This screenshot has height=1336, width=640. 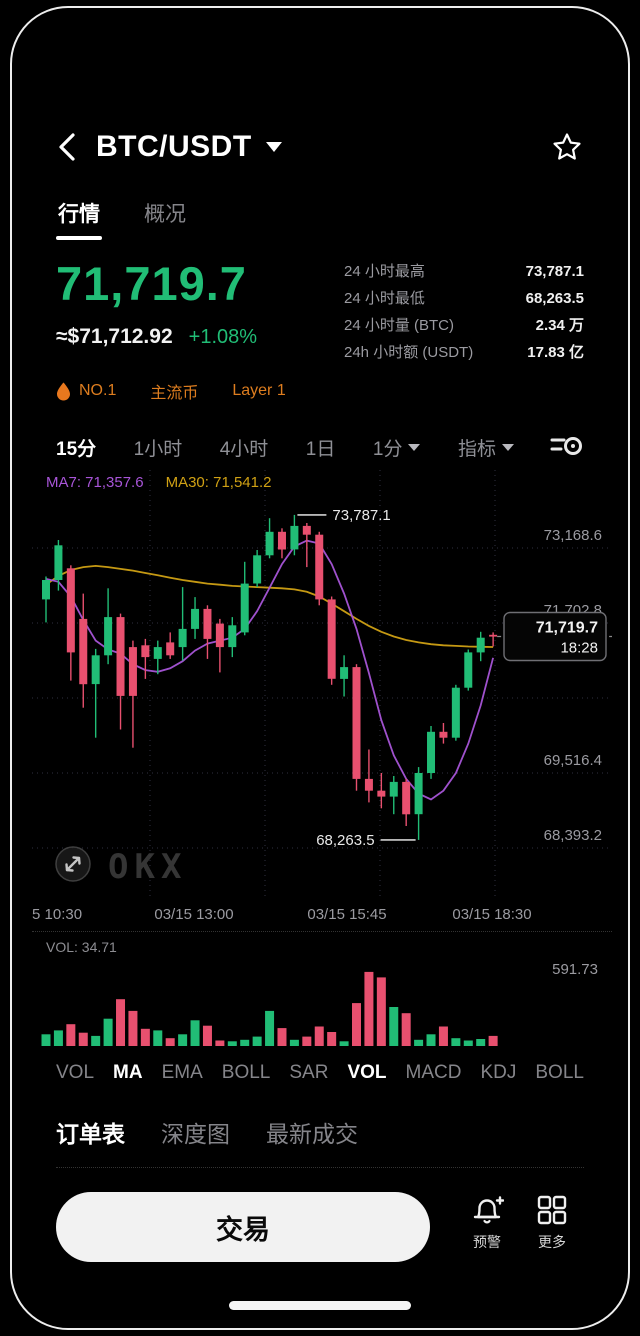 I want to click on indicator-sar: SAR, so click(x=309, y=1072).